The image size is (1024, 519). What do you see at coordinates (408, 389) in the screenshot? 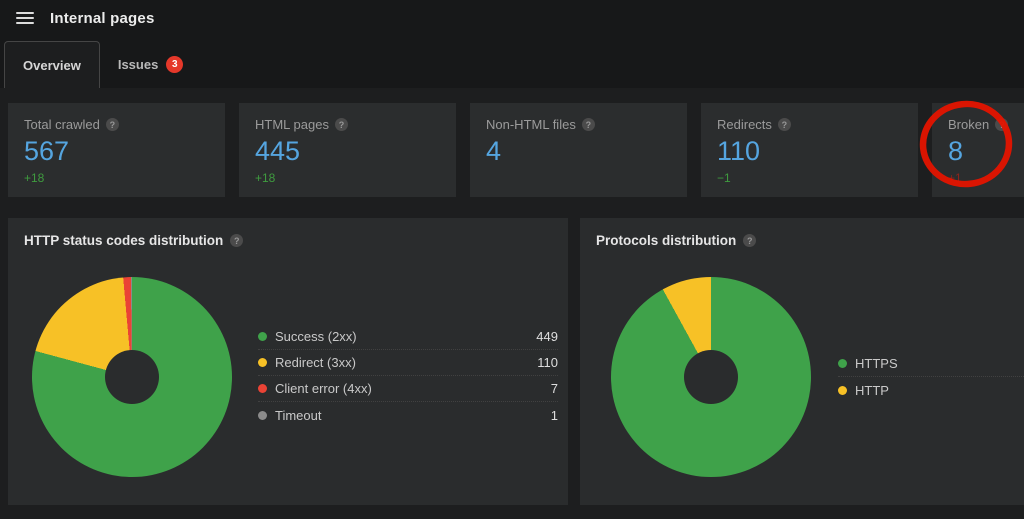
I see `legend-row: Client error (4xx) 7` at bounding box center [408, 389].